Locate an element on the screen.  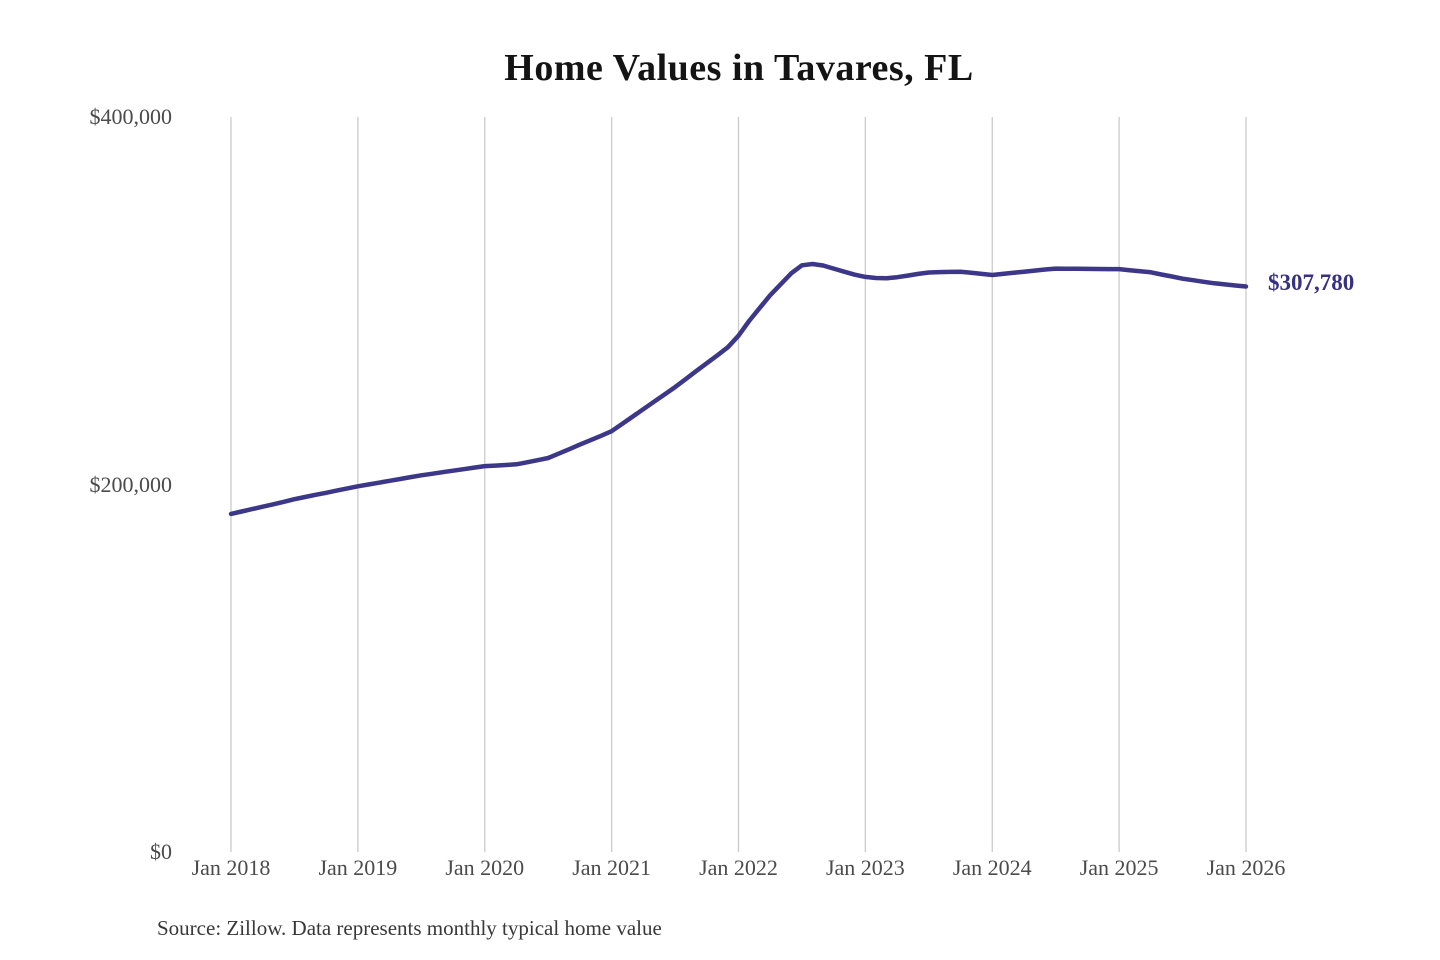
x-tick-label: Jan 2021 is located at coordinates (612, 867).